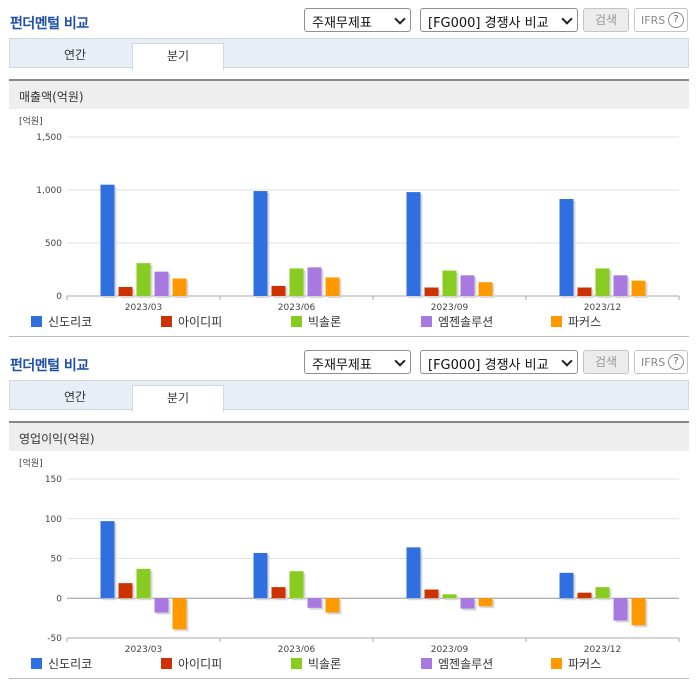  What do you see at coordinates (49, 138) in the screenshot?
I see `y-tick-label: 1,500` at bounding box center [49, 138].